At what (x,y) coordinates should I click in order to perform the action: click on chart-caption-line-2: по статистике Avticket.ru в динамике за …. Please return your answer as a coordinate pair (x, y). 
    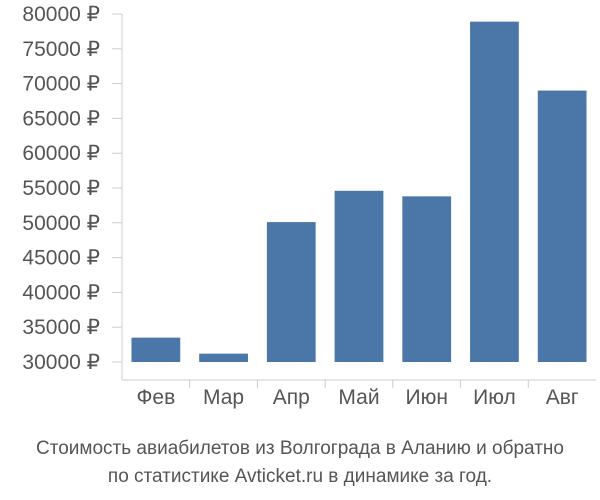
    Looking at the image, I should click on (300, 476).